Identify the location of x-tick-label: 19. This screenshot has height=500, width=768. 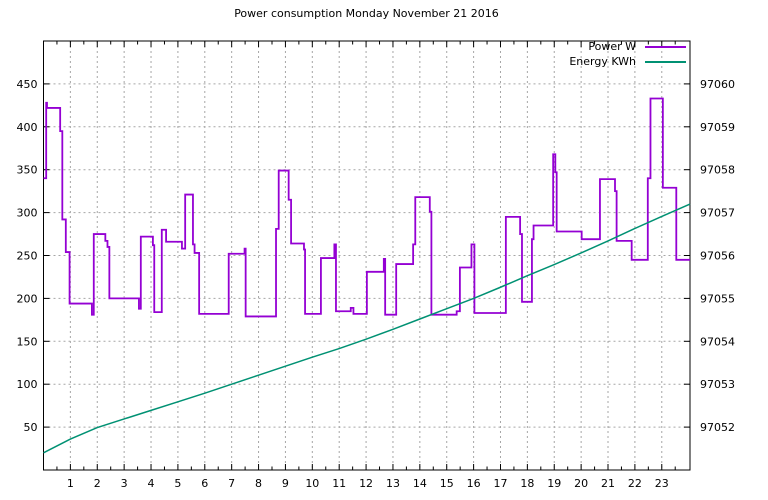
(554, 483).